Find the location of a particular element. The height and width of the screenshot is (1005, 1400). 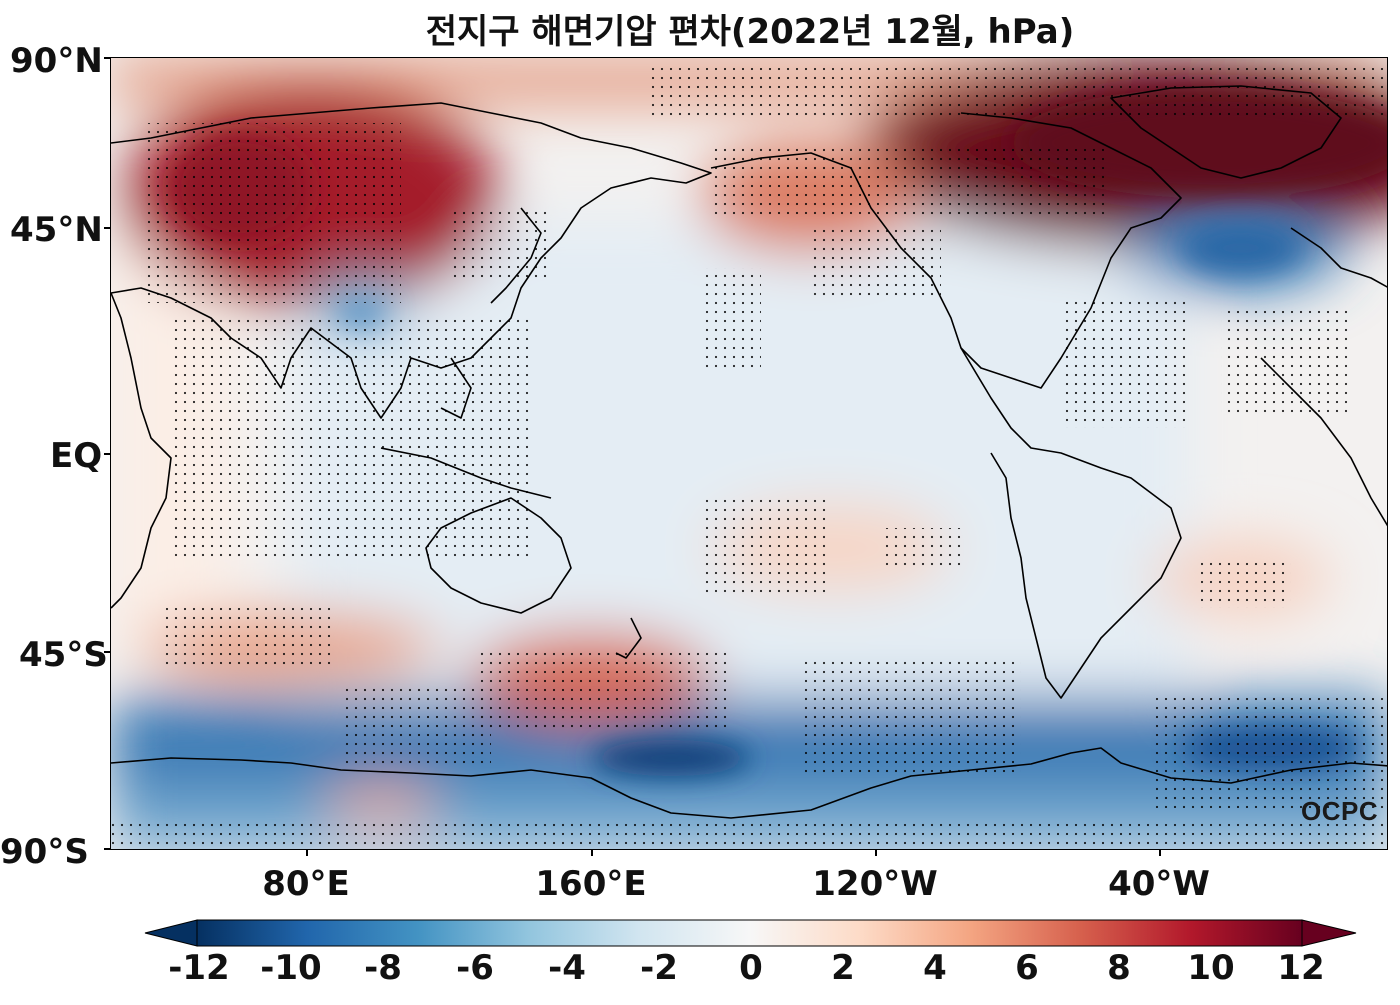

colorbar-tick: -6 is located at coordinates (475, 968).